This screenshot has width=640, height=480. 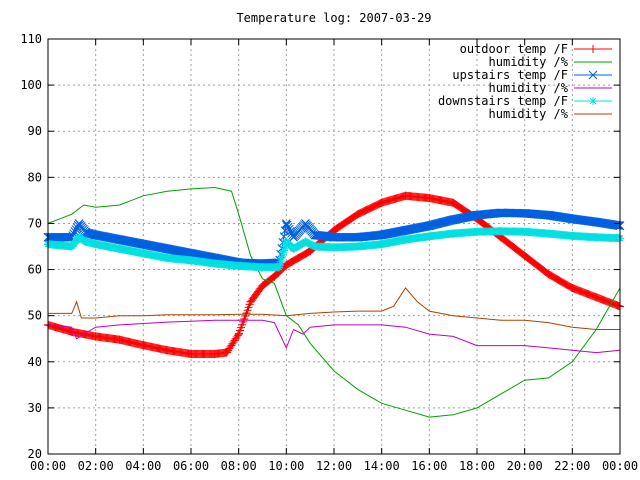 What do you see at coordinates (191, 466) in the screenshot?
I see `x-tick-label: 06:00` at bounding box center [191, 466].